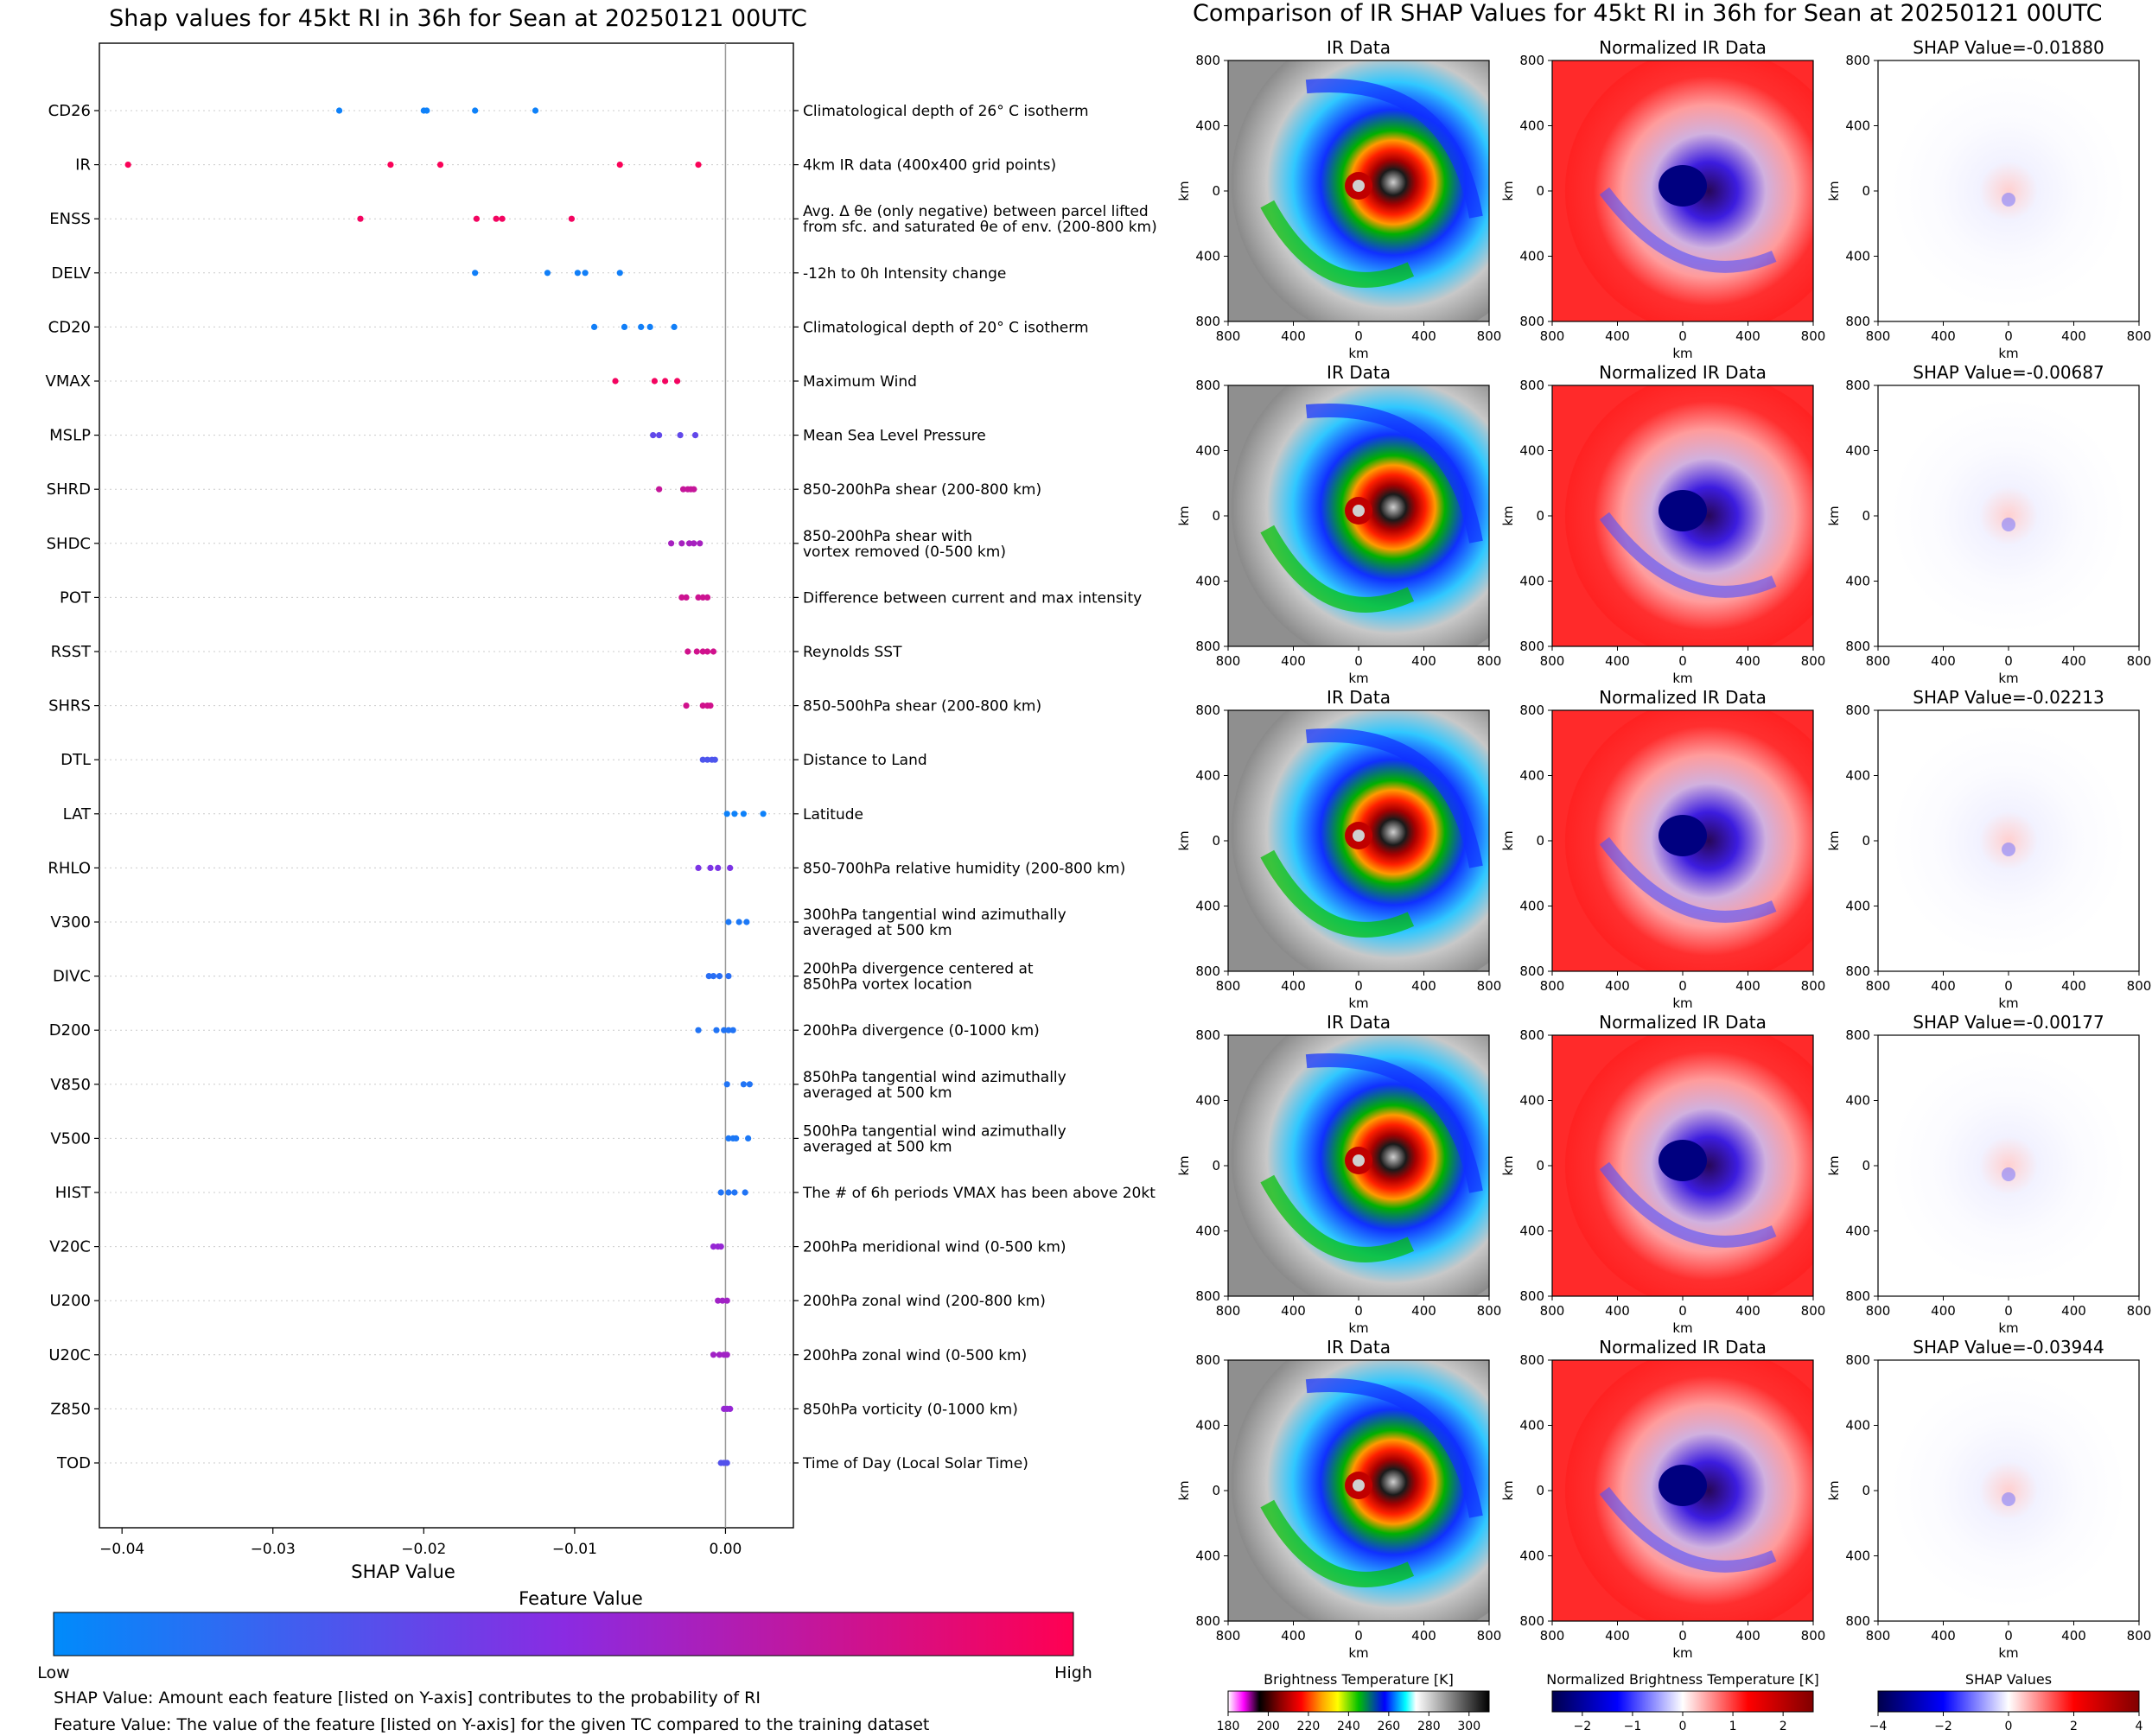 This screenshot has width=2152, height=1736. What do you see at coordinates (877, 930) in the screenshot?
I see `feature-description: averaged at 500 km` at bounding box center [877, 930].